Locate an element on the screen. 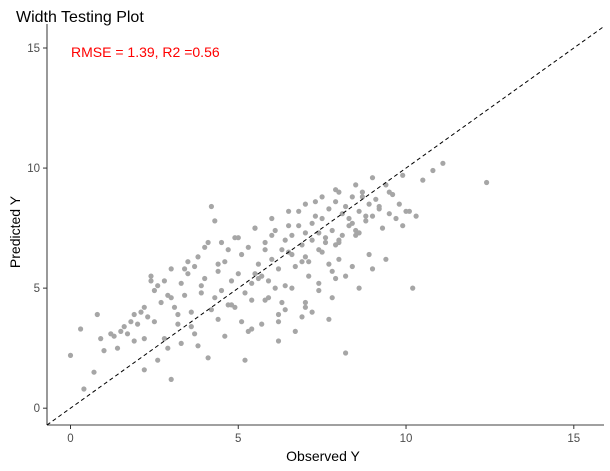  x-tick-label: 10 is located at coordinates (406, 439).